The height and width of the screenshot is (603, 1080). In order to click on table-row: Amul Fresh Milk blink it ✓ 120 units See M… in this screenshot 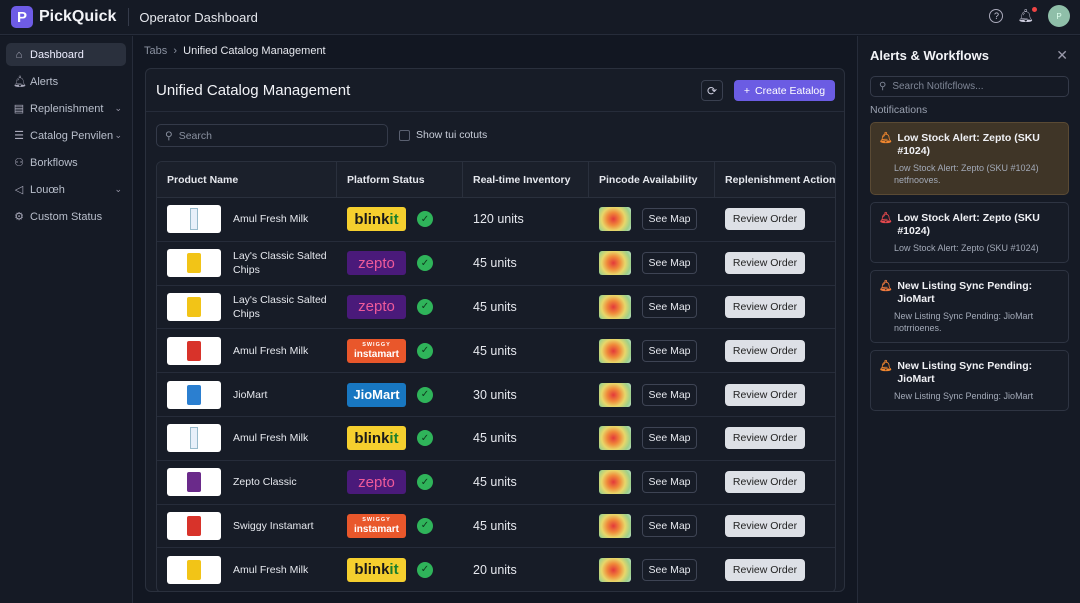, I will do `click(496, 220)`.